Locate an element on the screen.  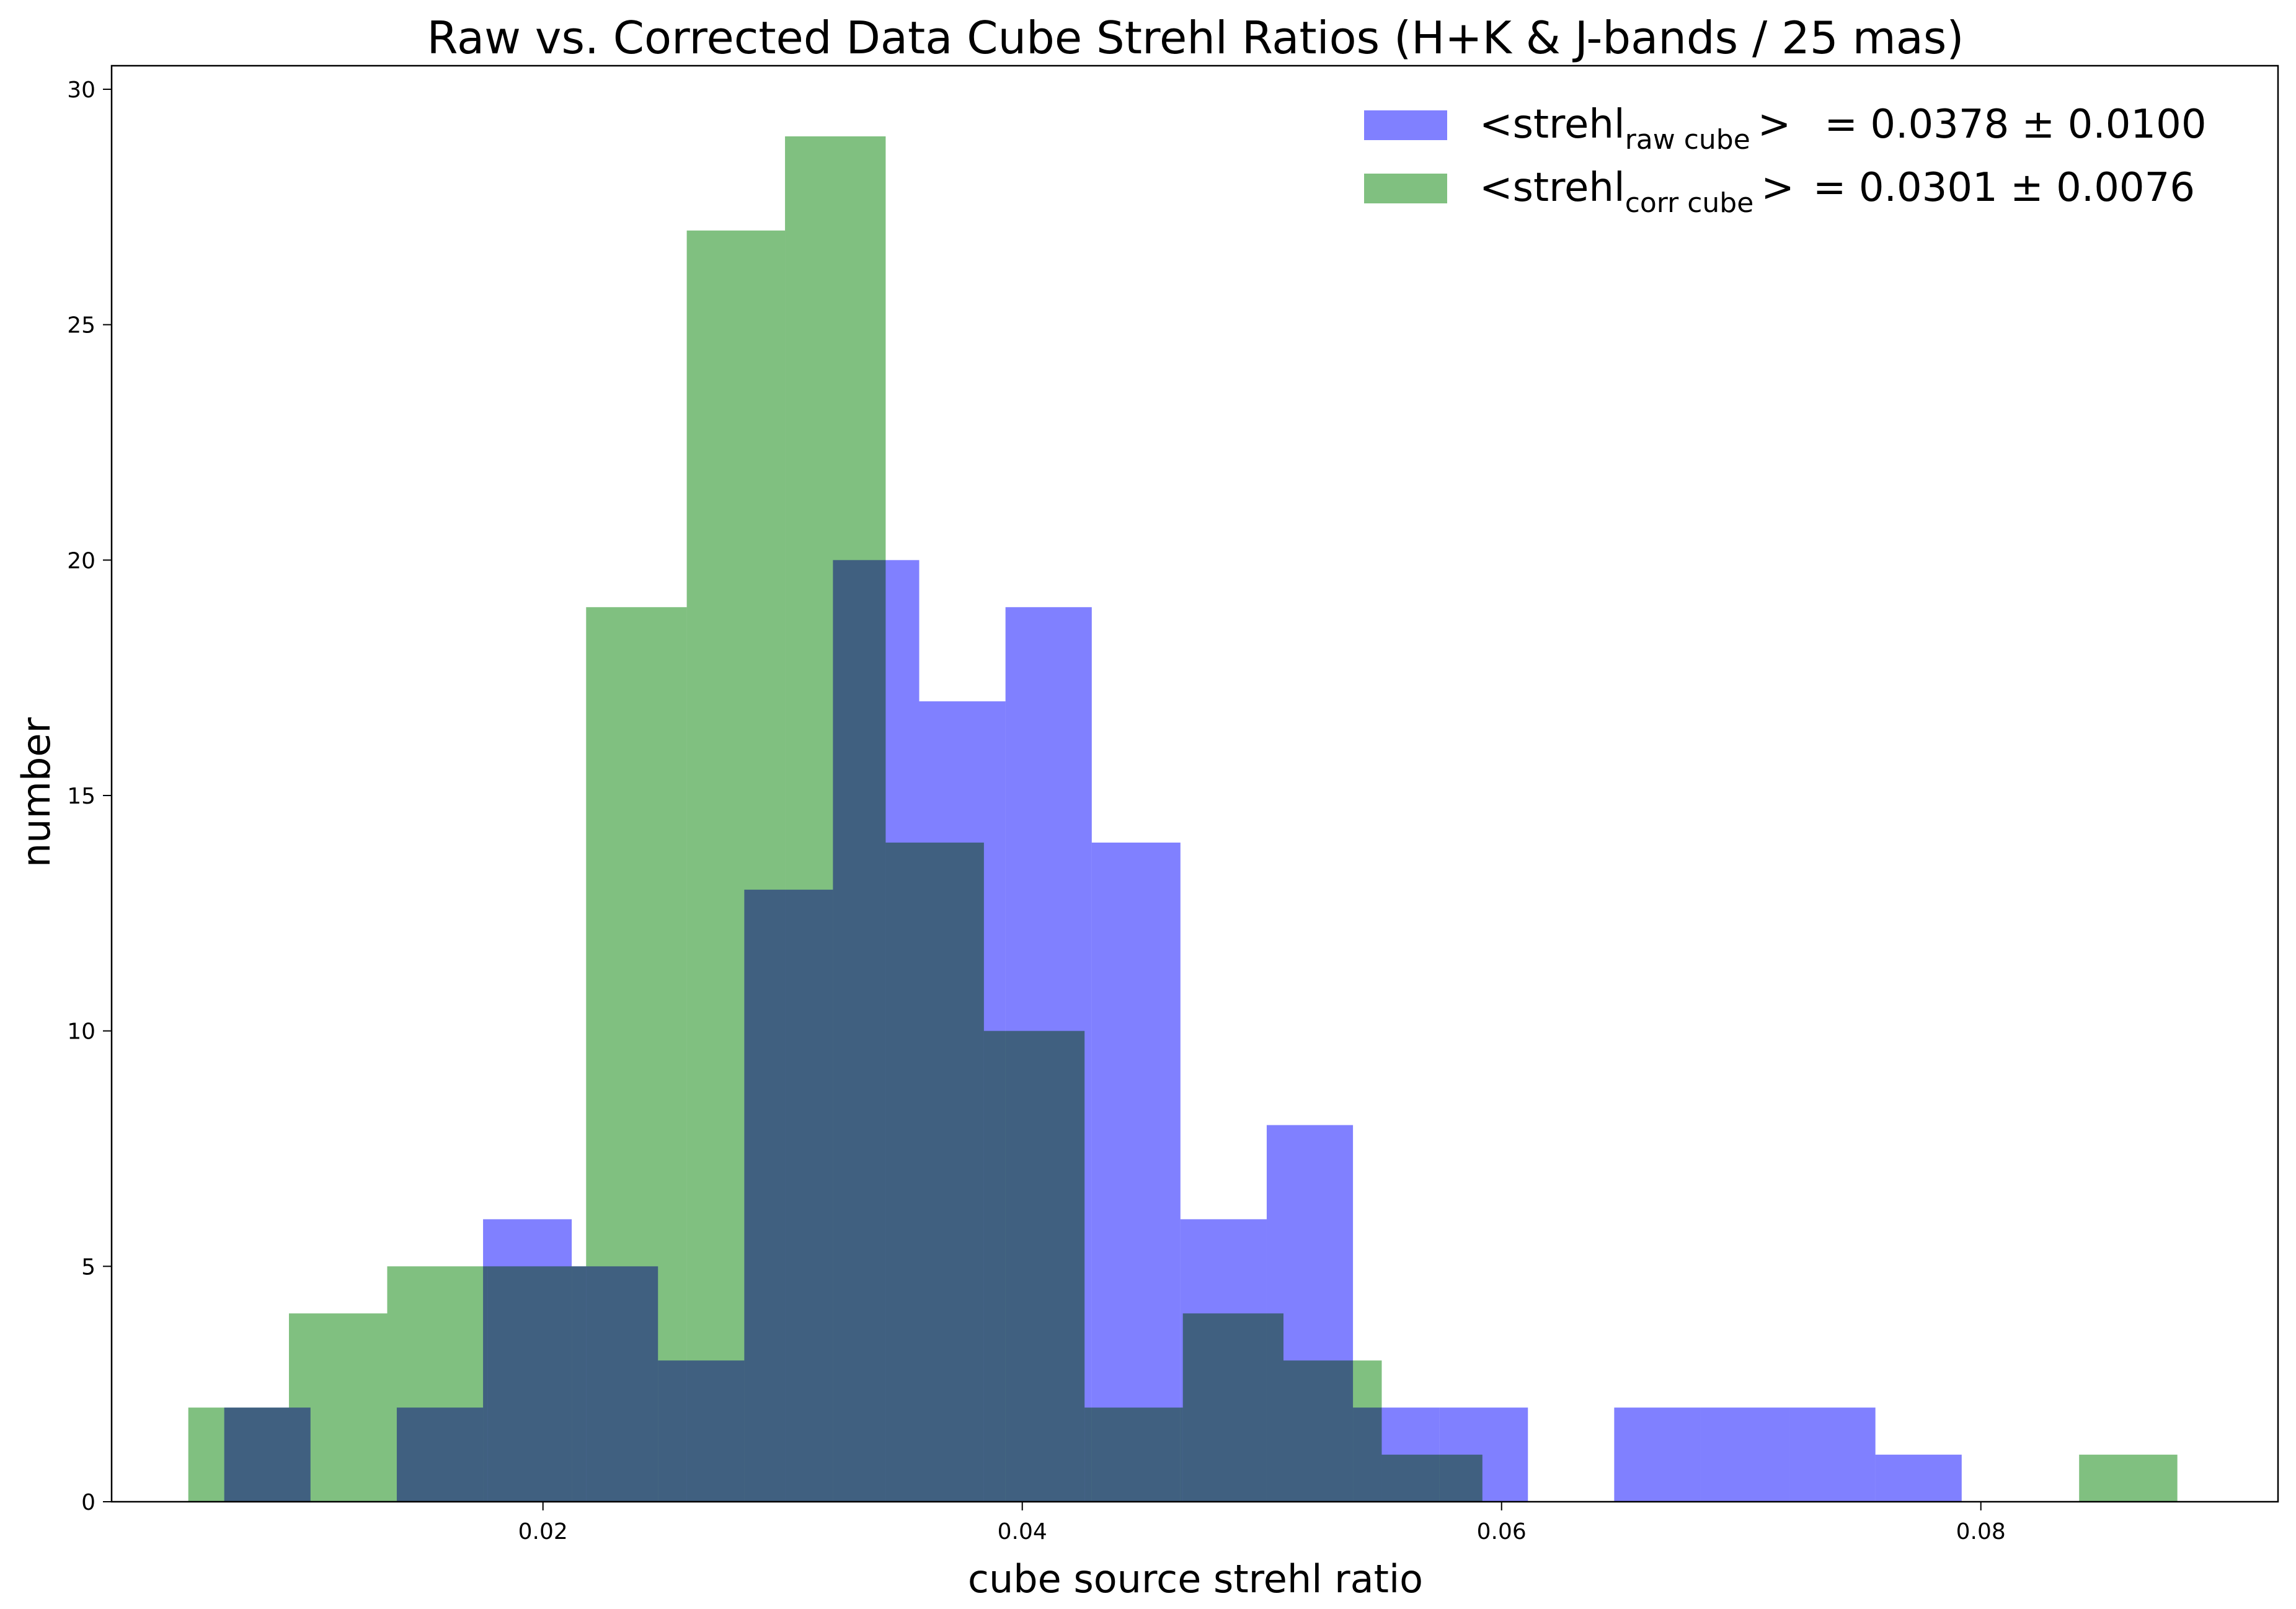
x-tick-label-1: 0.04 is located at coordinates (1022, 1532).